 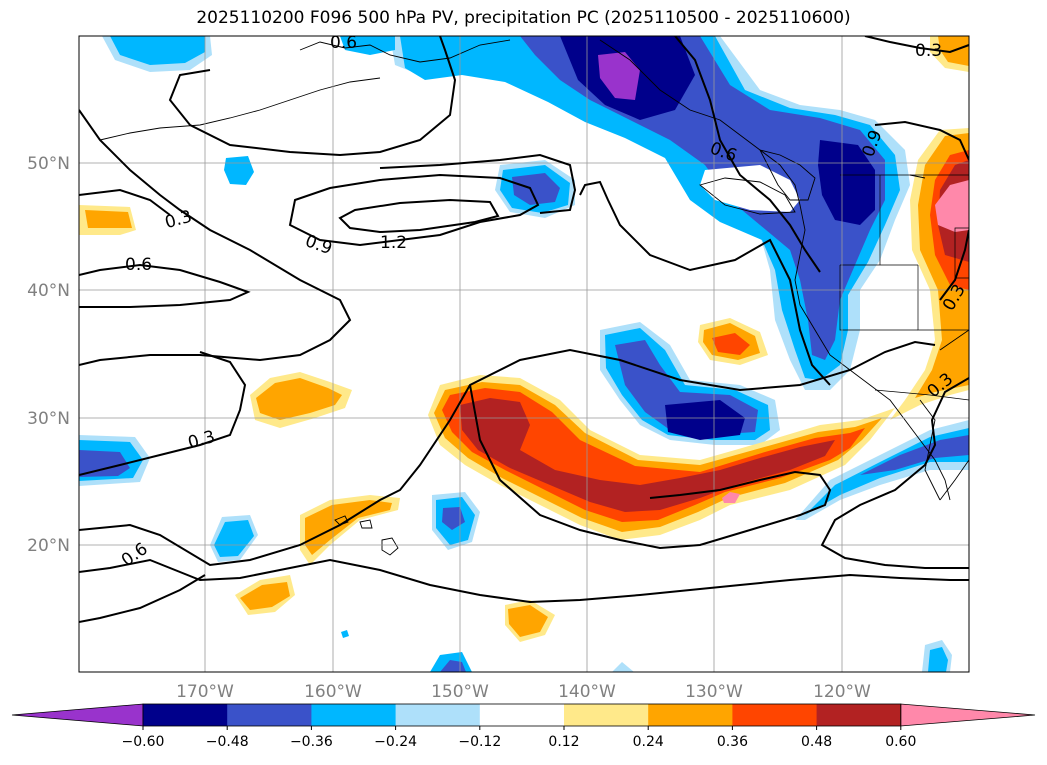 I want to click on lat-label: 20°N, so click(x=48, y=546).